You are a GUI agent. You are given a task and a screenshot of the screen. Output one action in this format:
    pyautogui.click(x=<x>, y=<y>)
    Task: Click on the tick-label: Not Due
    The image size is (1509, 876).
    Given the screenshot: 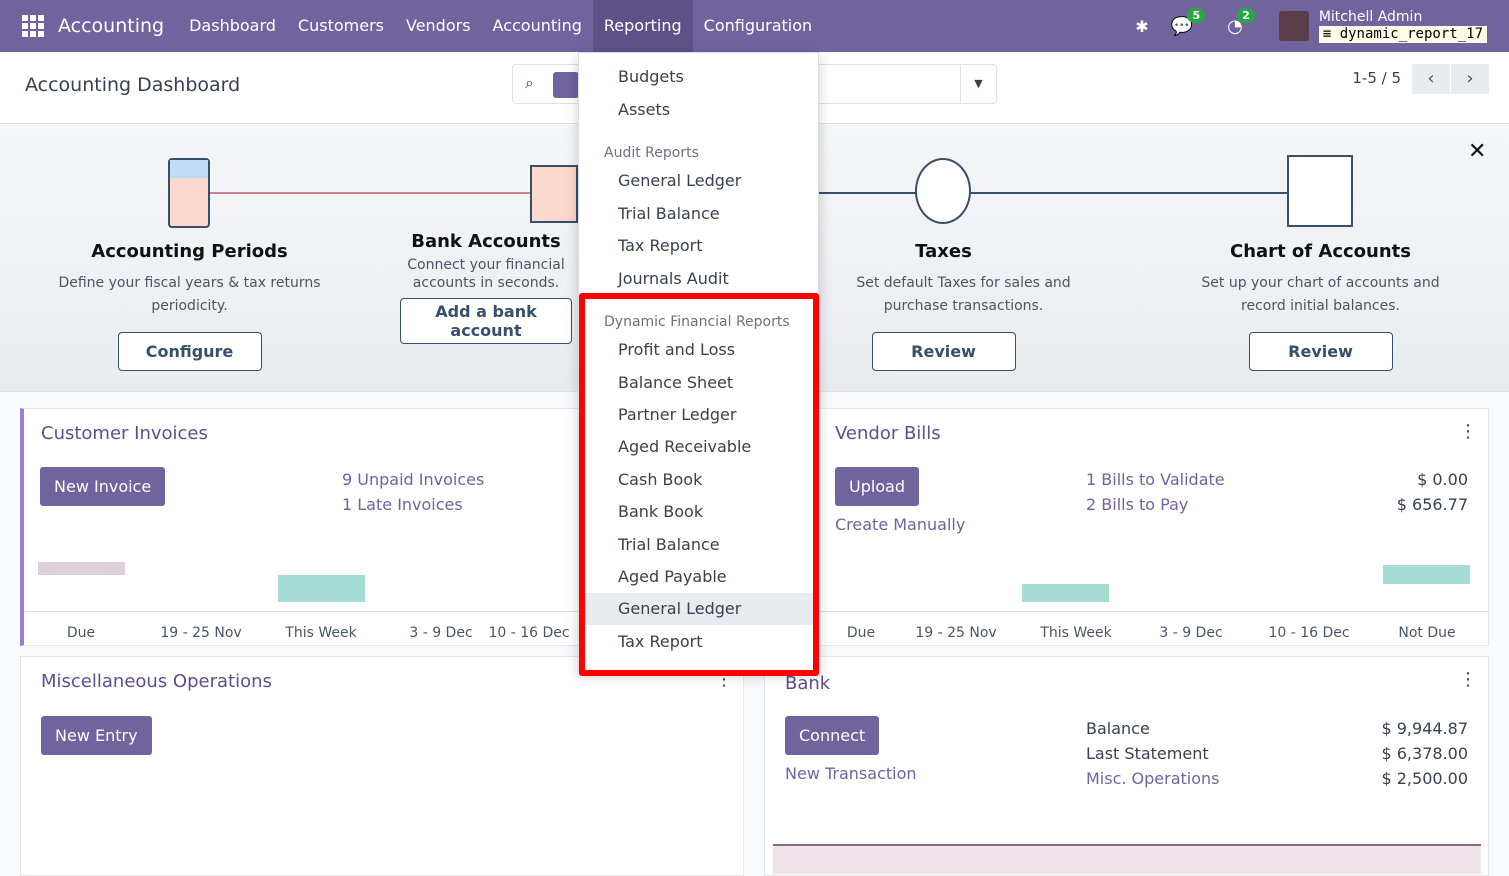 What is the action you would take?
    pyautogui.click(x=1427, y=633)
    